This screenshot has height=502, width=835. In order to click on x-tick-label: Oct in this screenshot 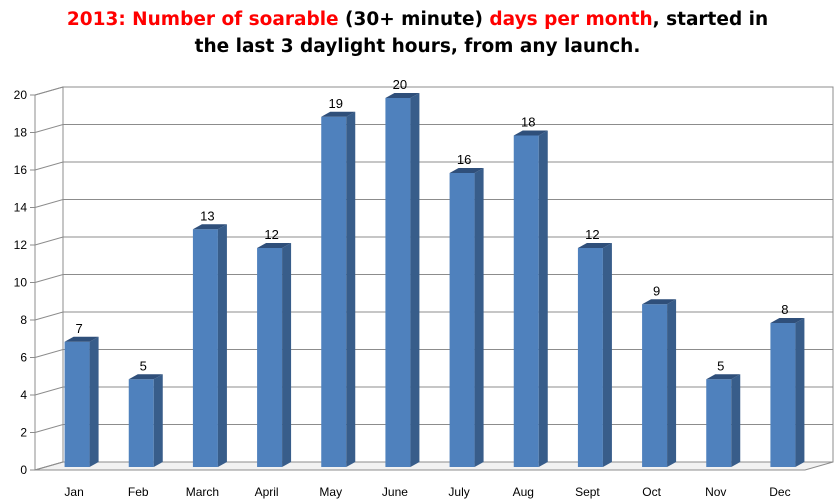, I will do `click(651, 492)`.